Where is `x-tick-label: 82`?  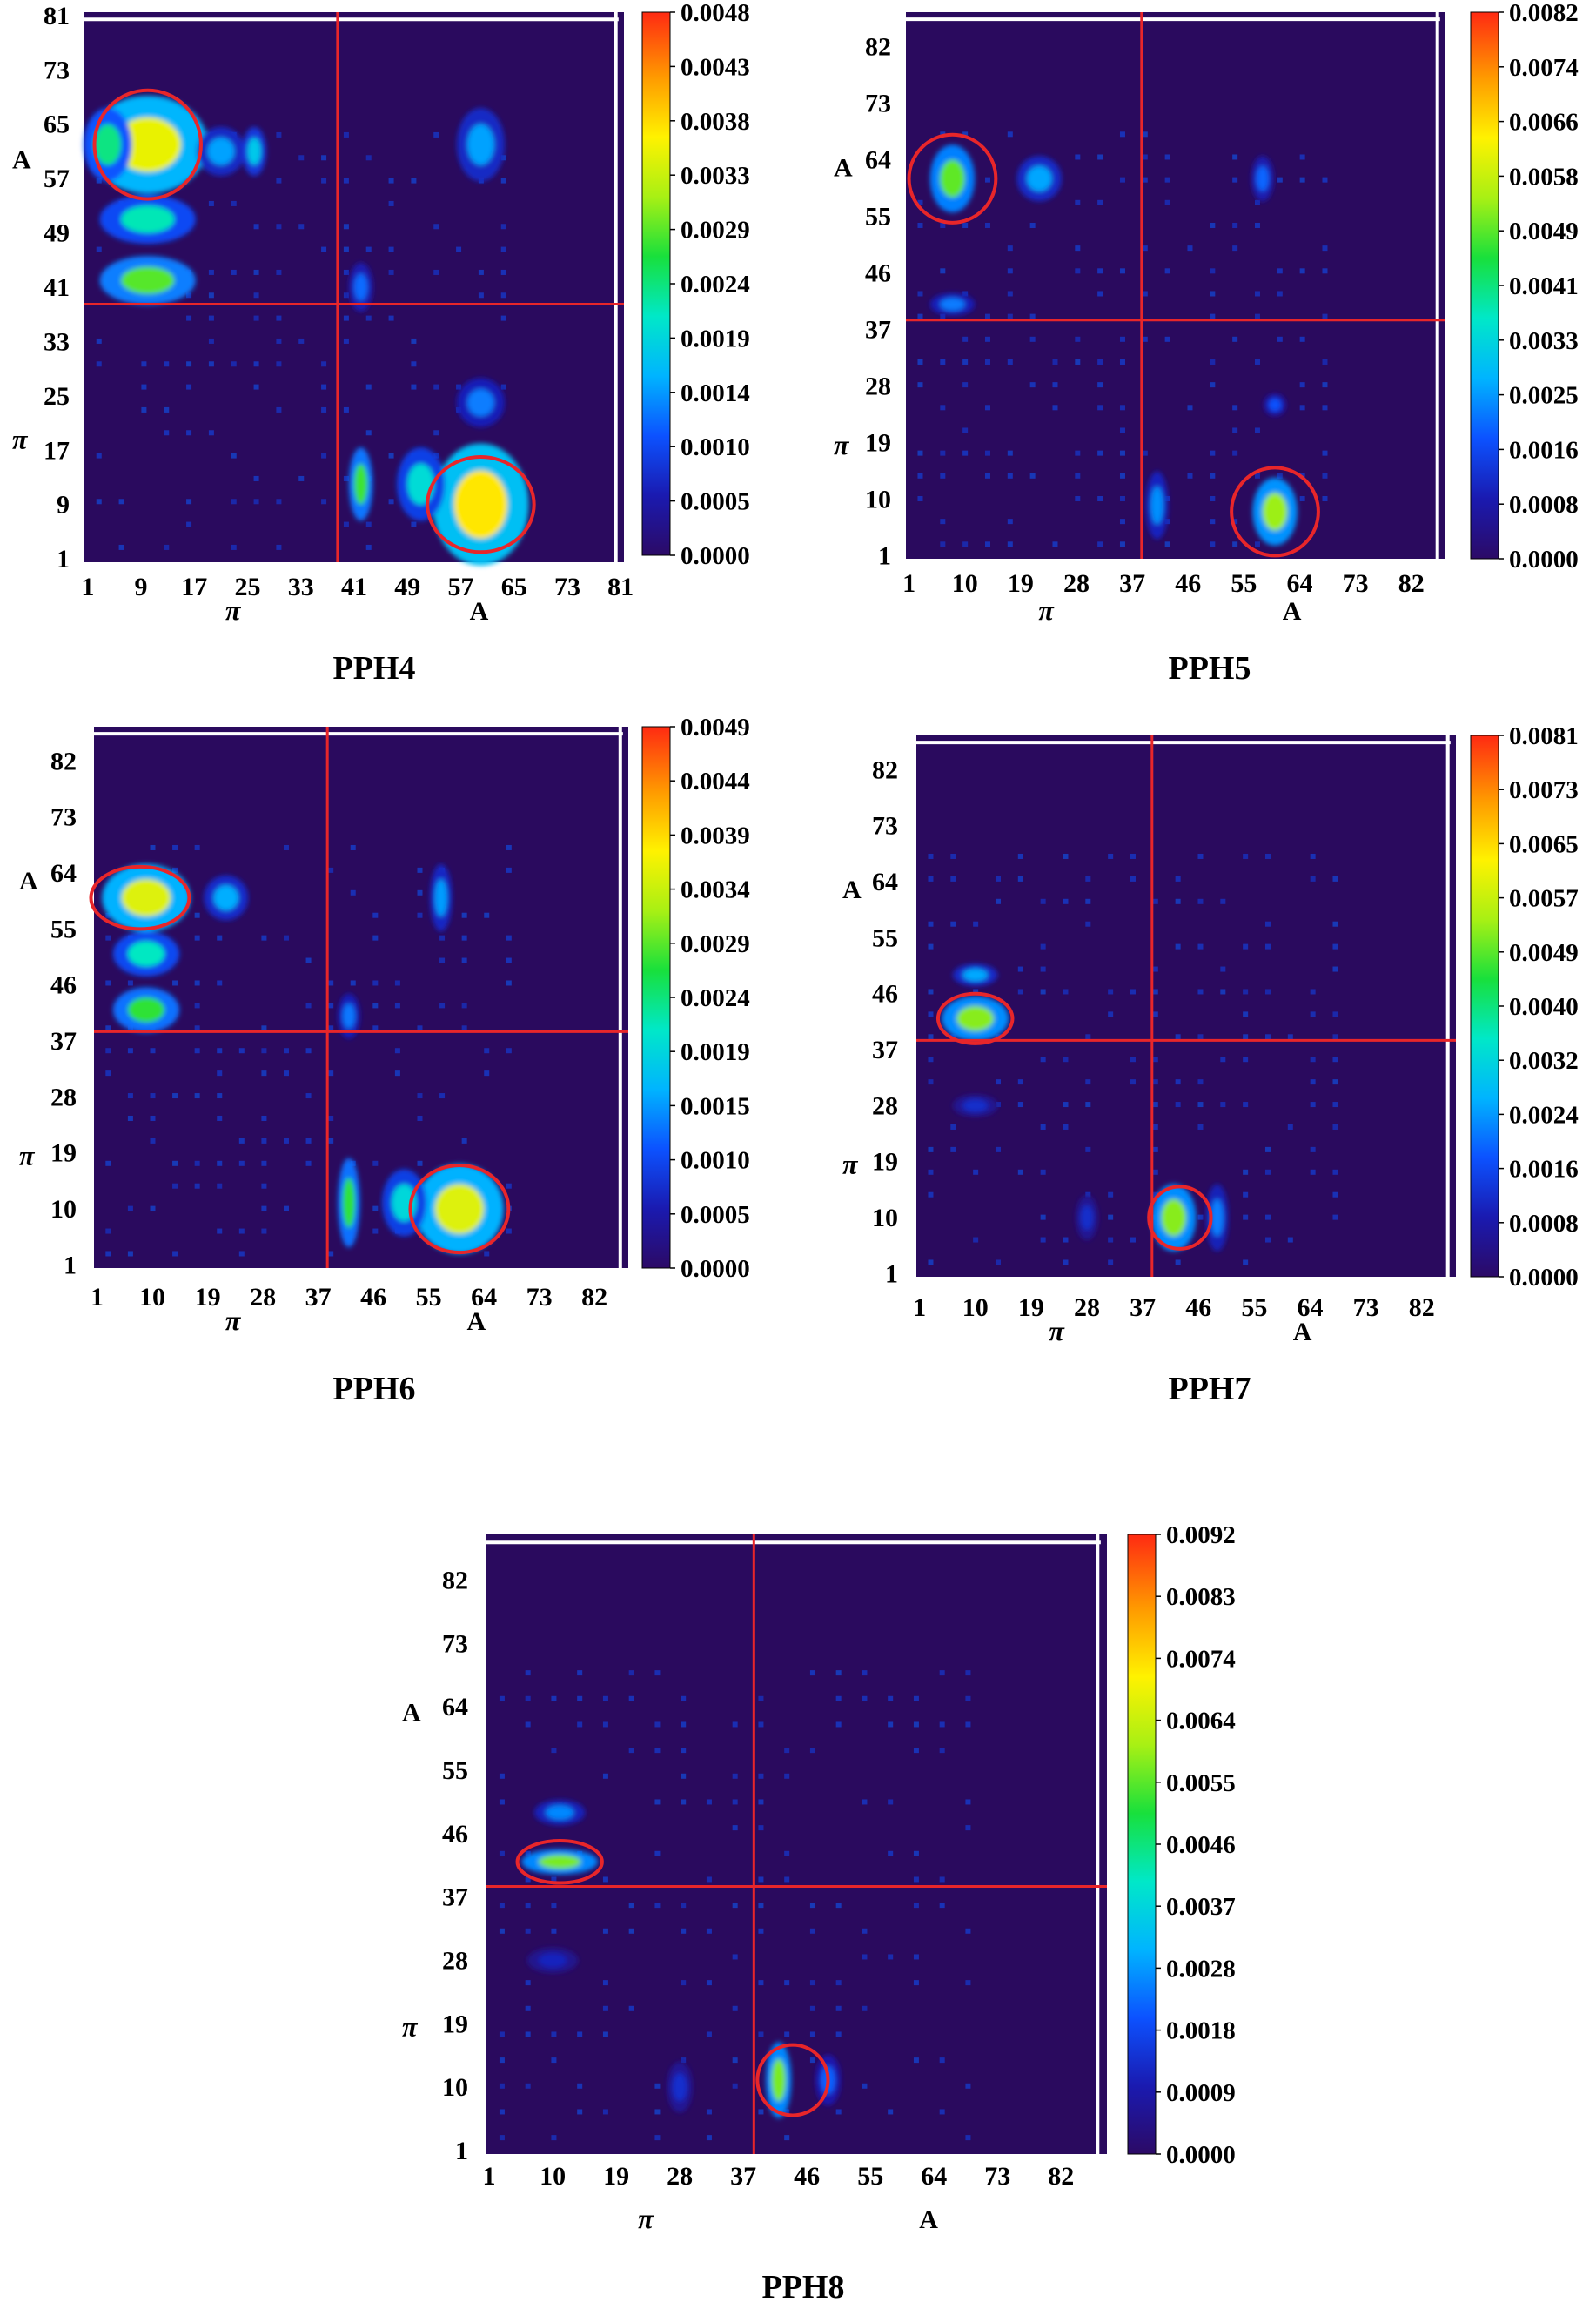 x-tick-label: 82 is located at coordinates (1411, 583).